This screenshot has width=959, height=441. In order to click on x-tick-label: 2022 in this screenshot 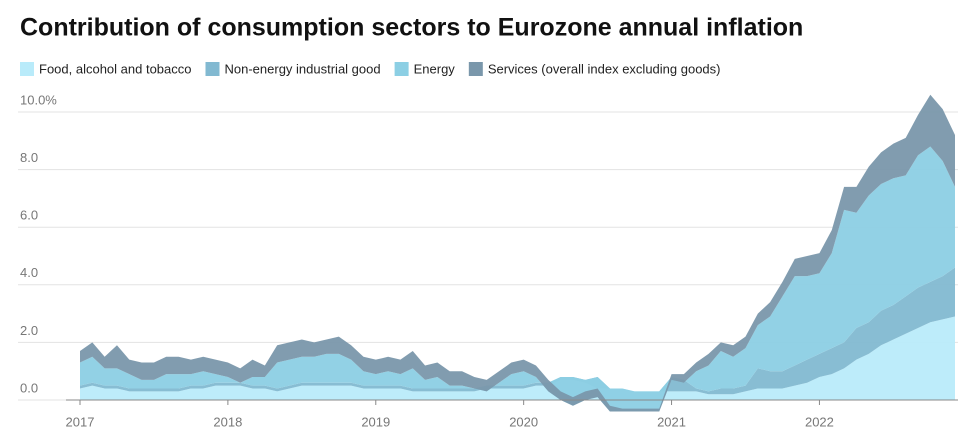, I will do `click(819, 421)`.